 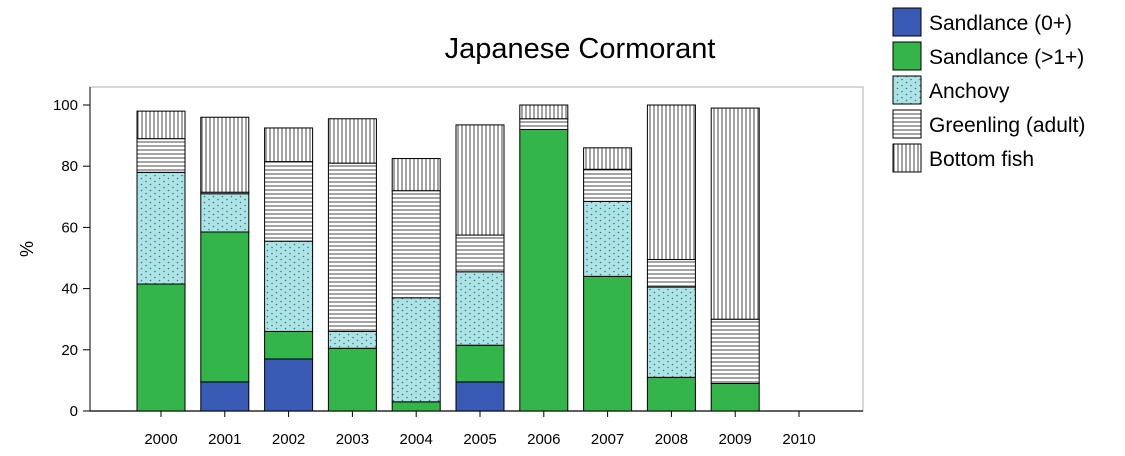 What do you see at coordinates (580, 49) in the screenshot?
I see `chart-title: Japanese Cormorant` at bounding box center [580, 49].